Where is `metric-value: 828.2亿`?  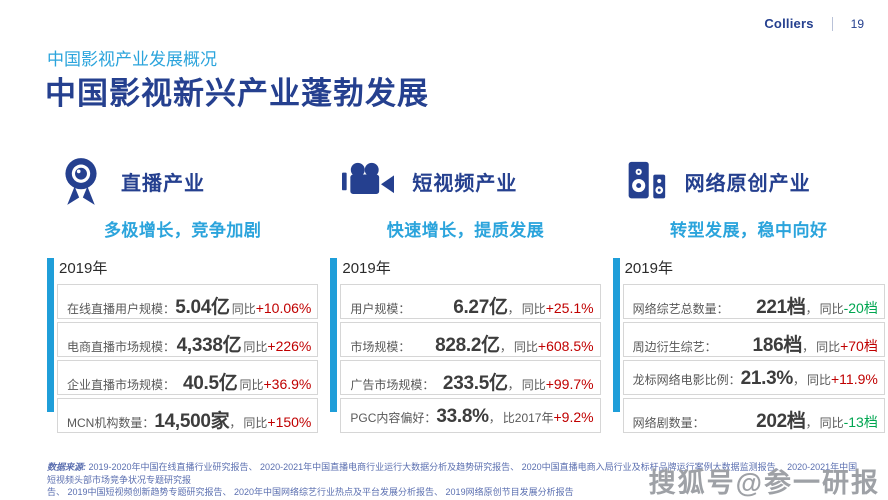 metric-value: 828.2亿 is located at coordinates (467, 345).